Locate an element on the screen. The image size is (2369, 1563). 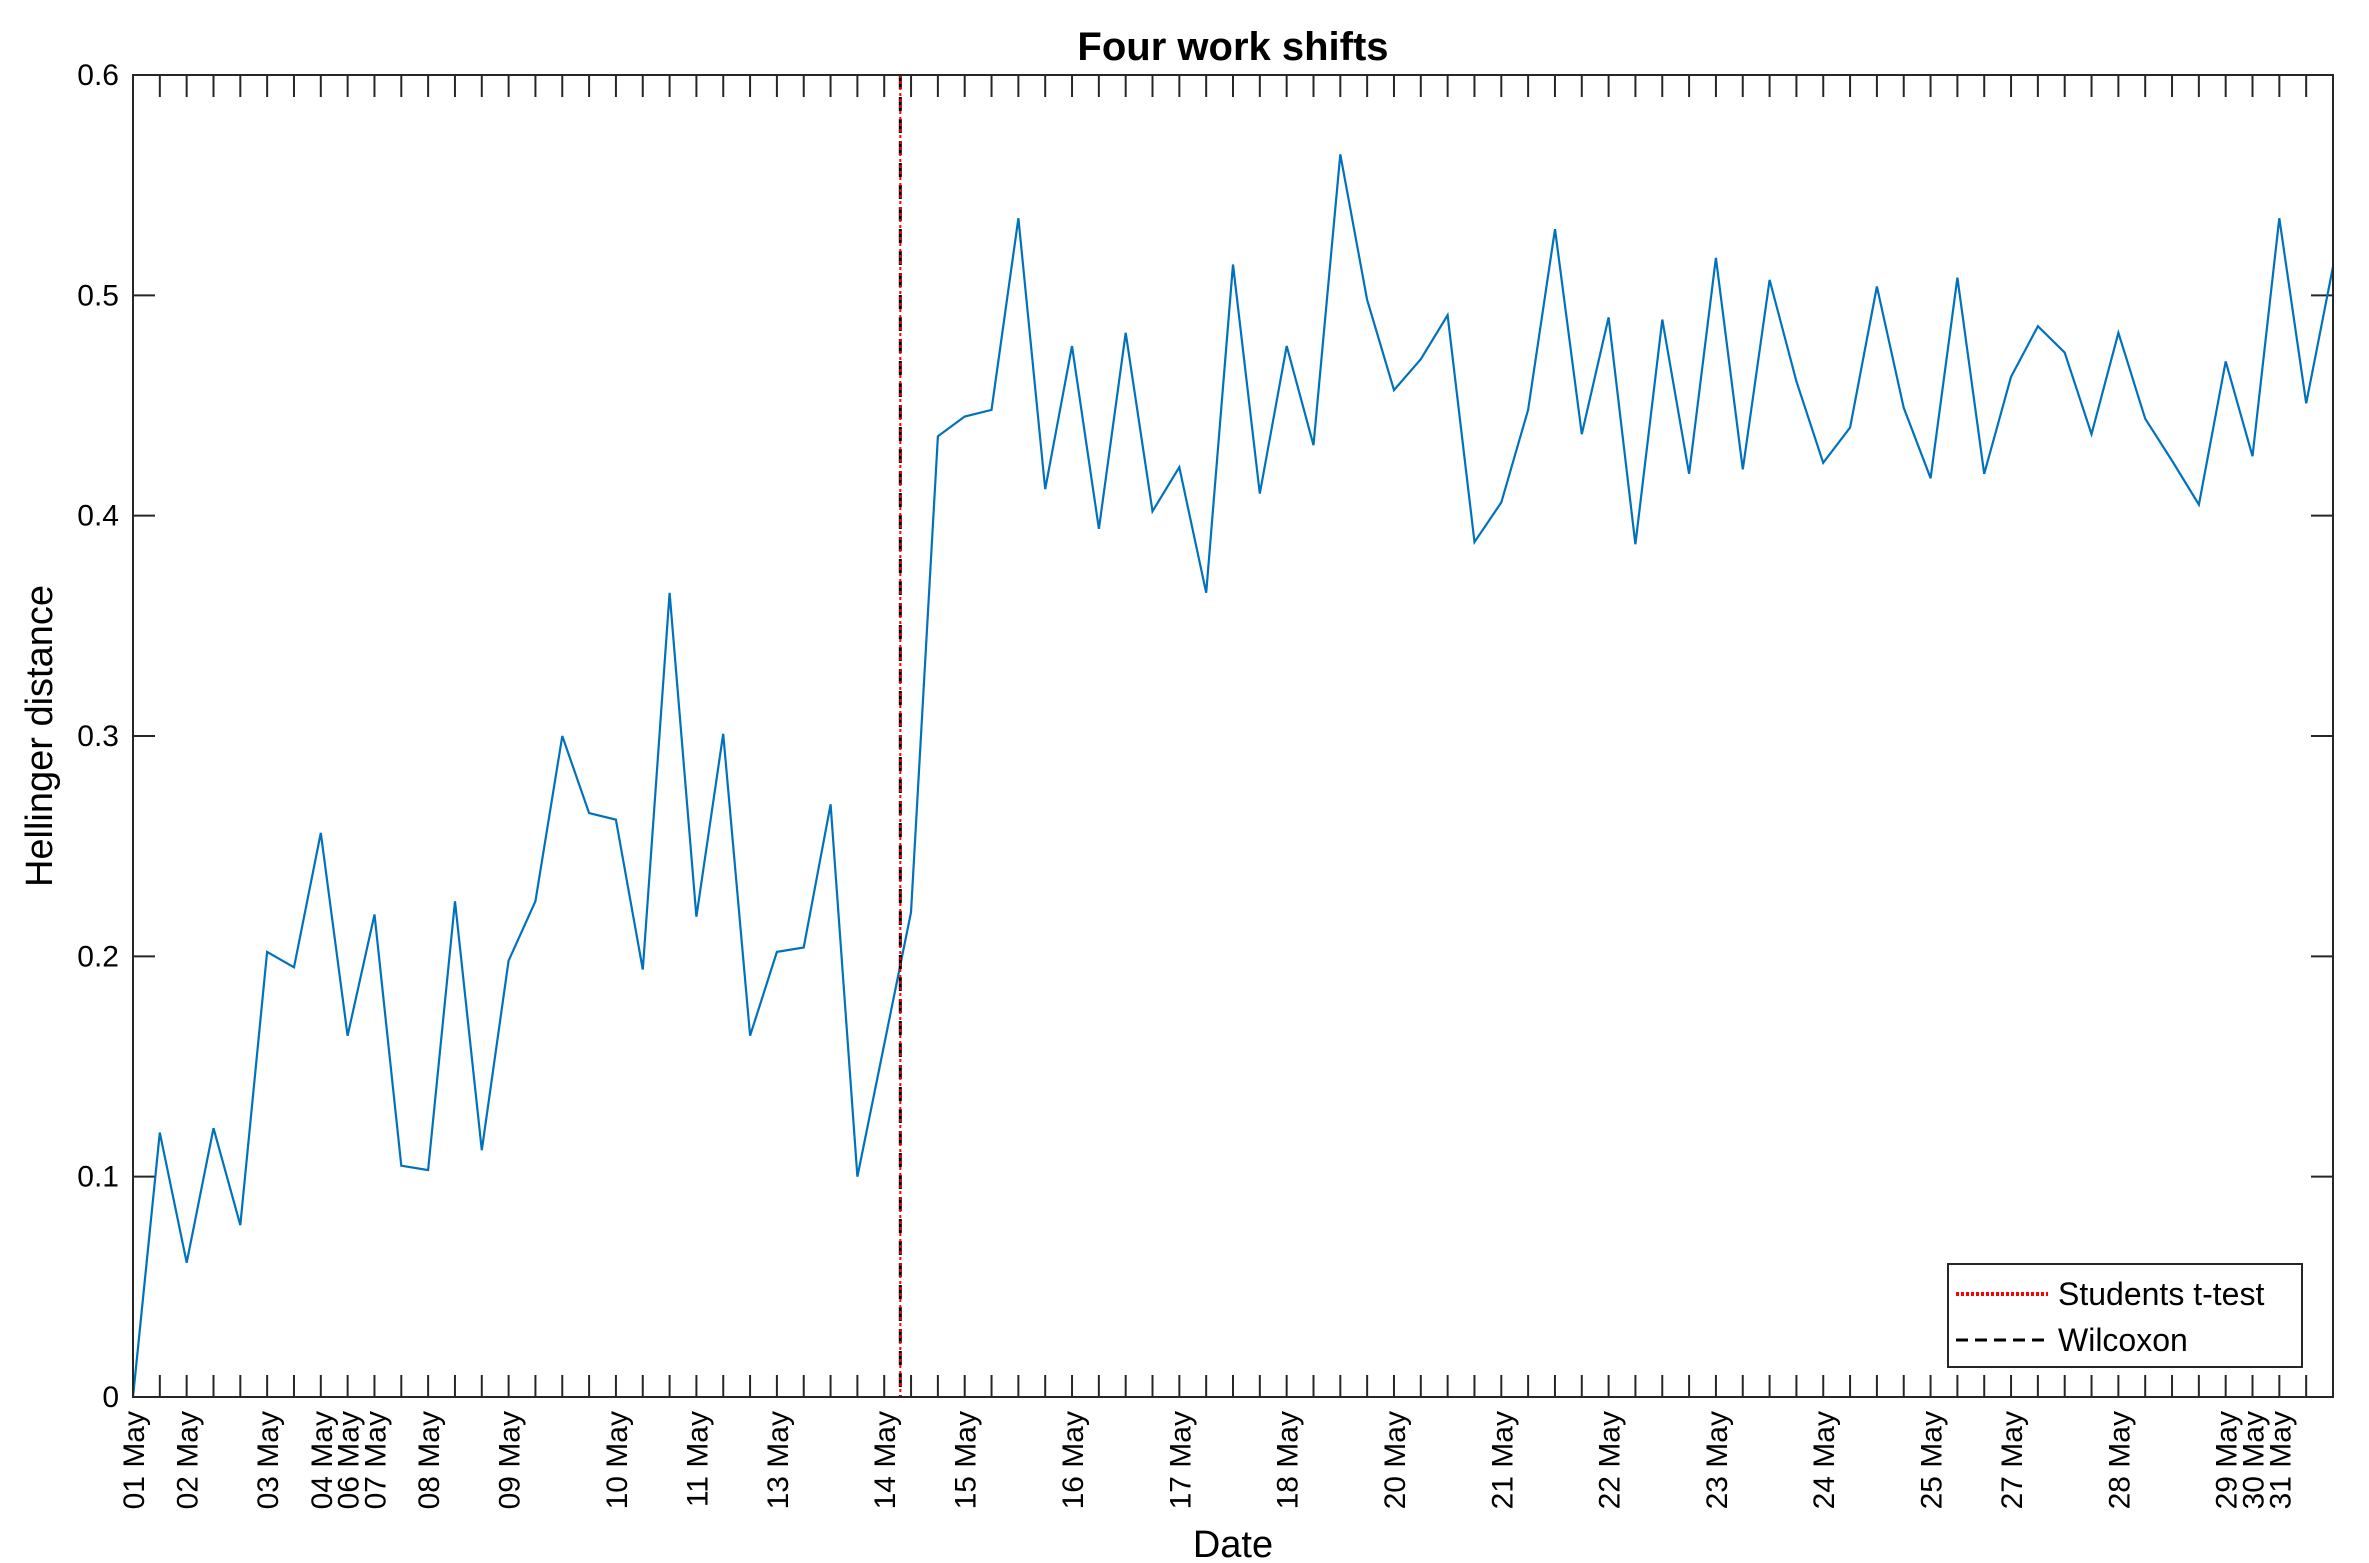
x-tick-label: 18 May is located at coordinates (1288, 1460).